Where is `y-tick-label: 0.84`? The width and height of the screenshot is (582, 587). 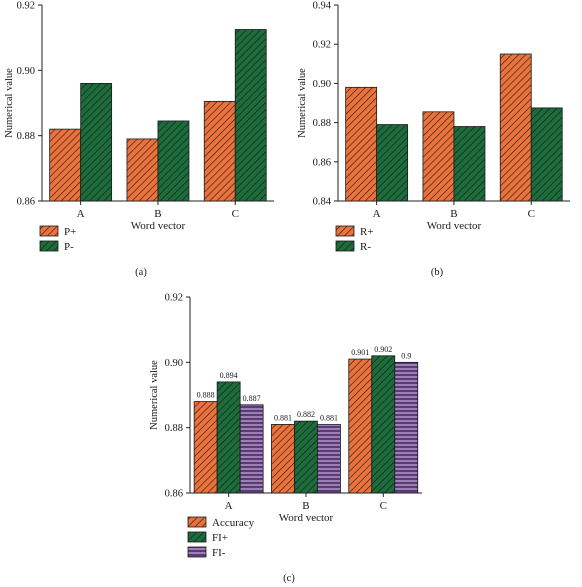
y-tick-label: 0.84 is located at coordinates (322, 202).